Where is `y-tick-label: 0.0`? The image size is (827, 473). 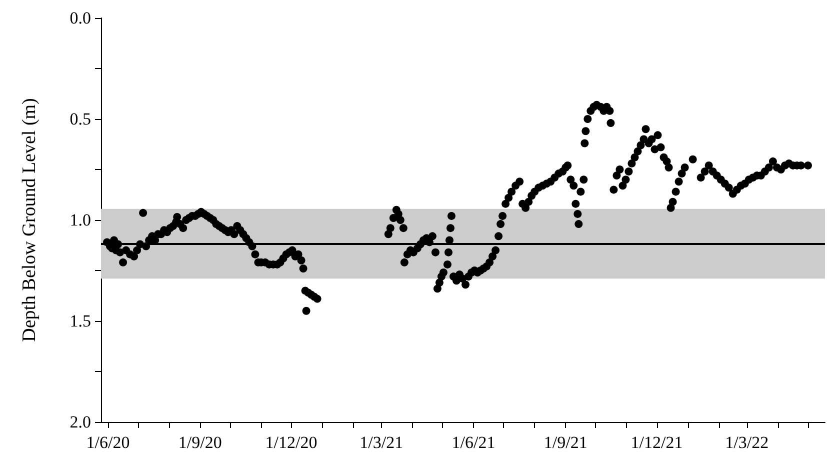 y-tick-label: 0.0 is located at coordinates (80, 18).